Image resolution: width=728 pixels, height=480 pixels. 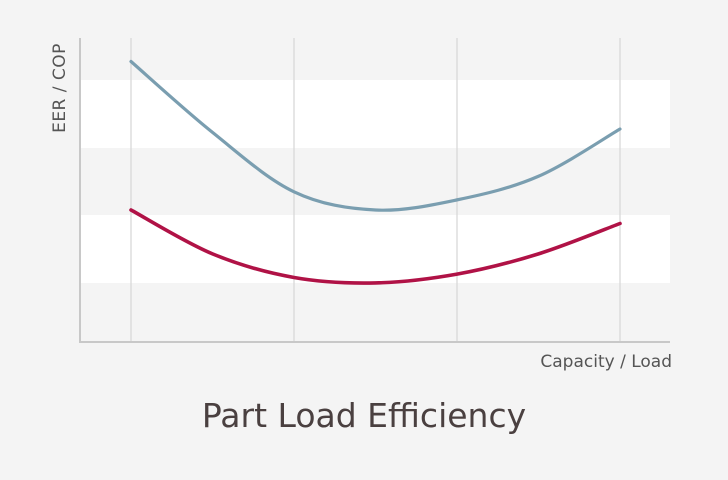 I want to click on x-axis-label: Capacity / Load, so click(x=606, y=362).